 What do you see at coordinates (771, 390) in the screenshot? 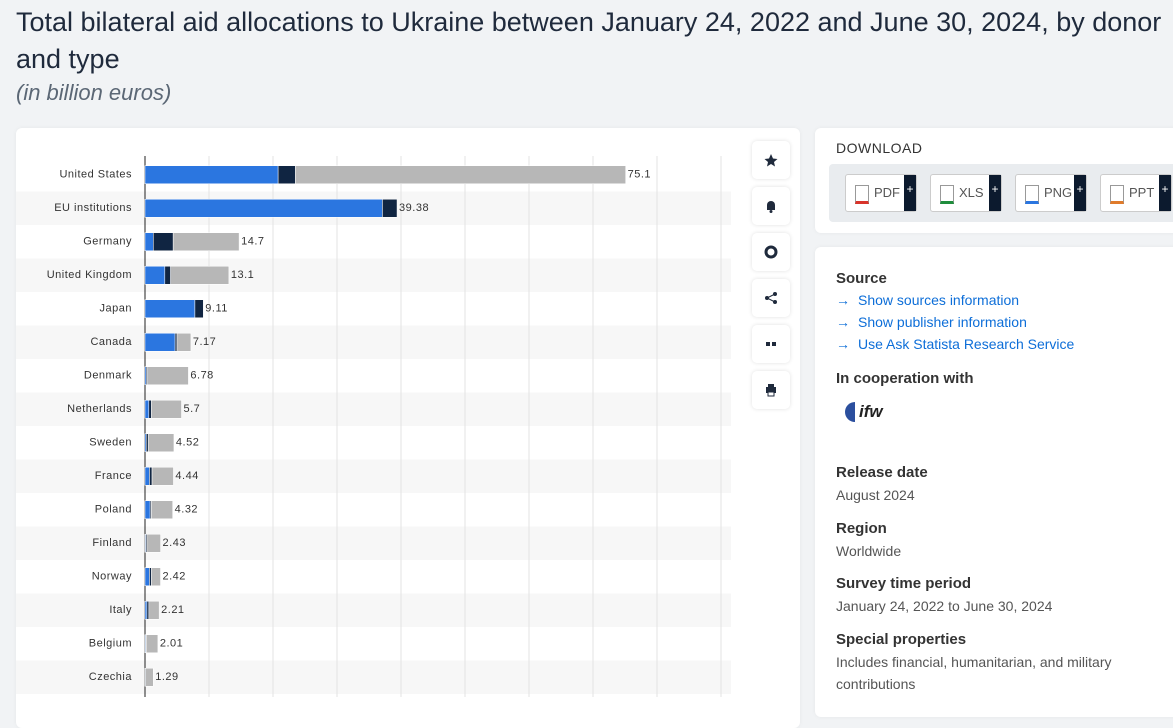
I see `print-button` at bounding box center [771, 390].